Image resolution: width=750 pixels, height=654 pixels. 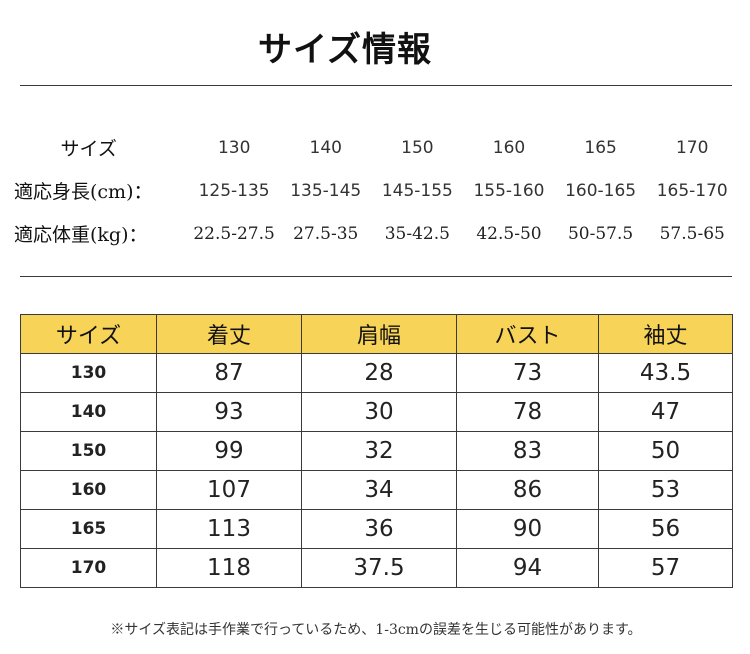 What do you see at coordinates (88, 334) in the screenshot?
I see `header-size: サイズ` at bounding box center [88, 334].